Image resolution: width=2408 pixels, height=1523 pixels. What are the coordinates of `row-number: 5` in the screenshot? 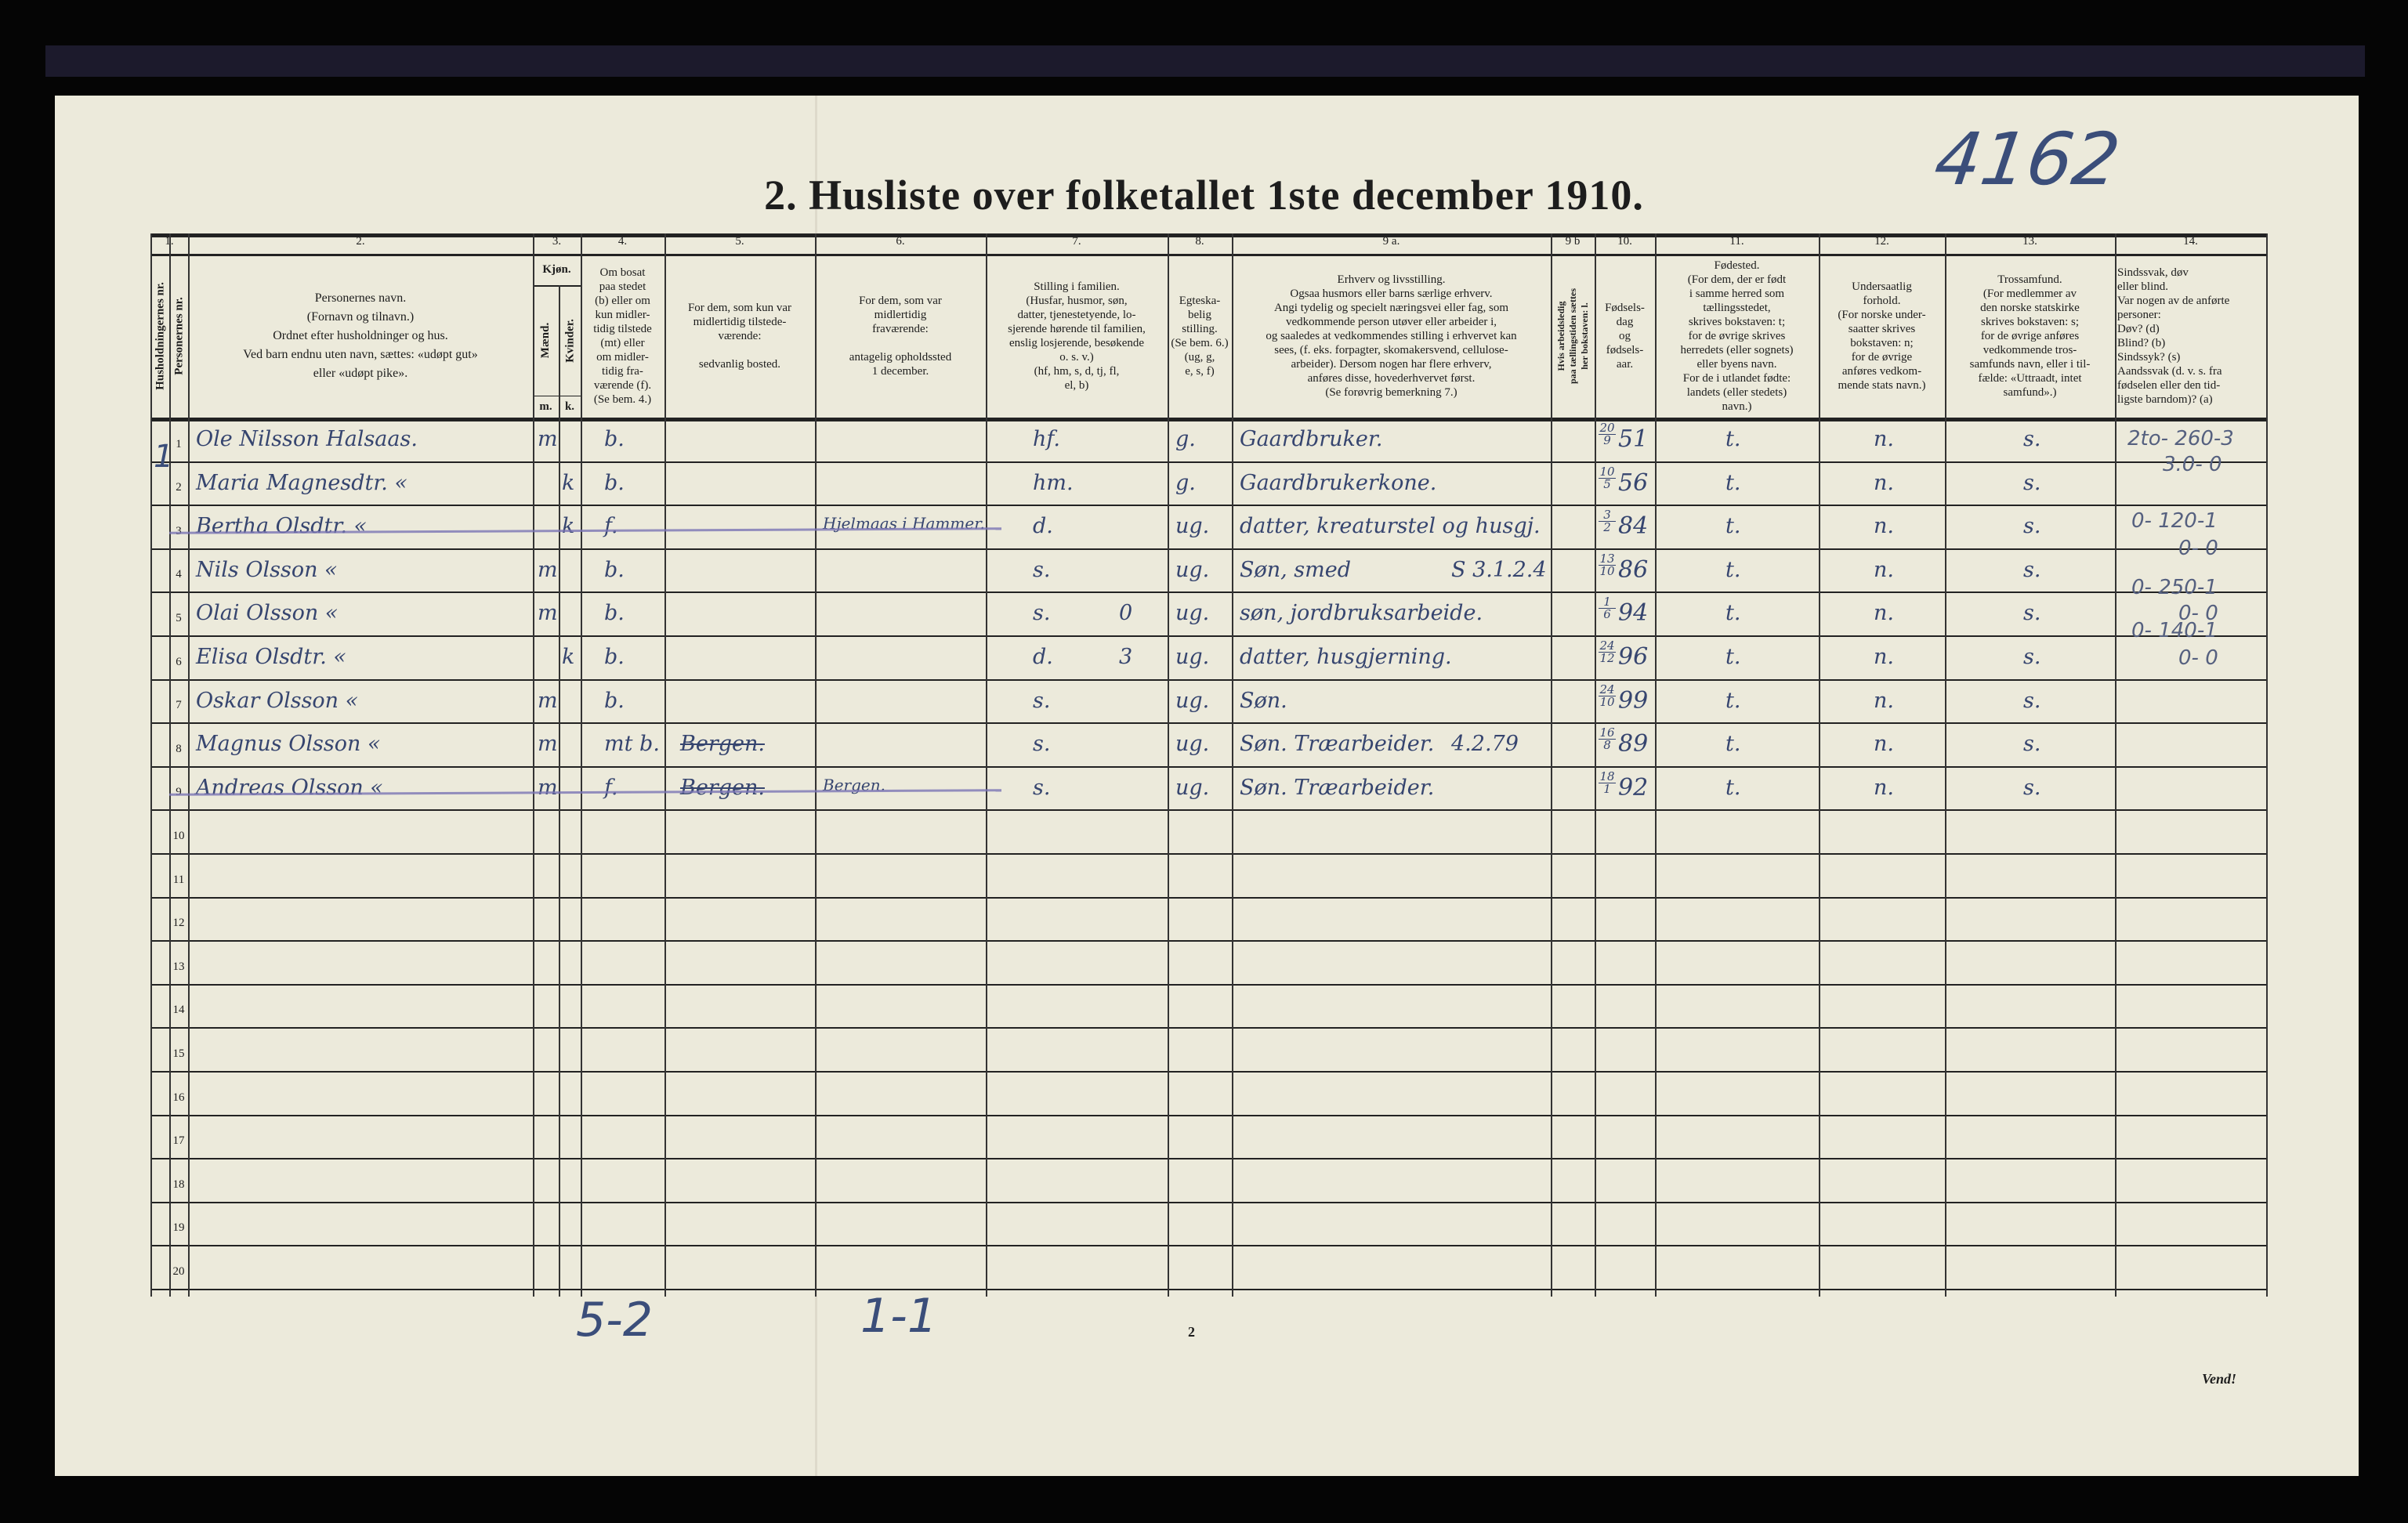 It's located at (179, 618).